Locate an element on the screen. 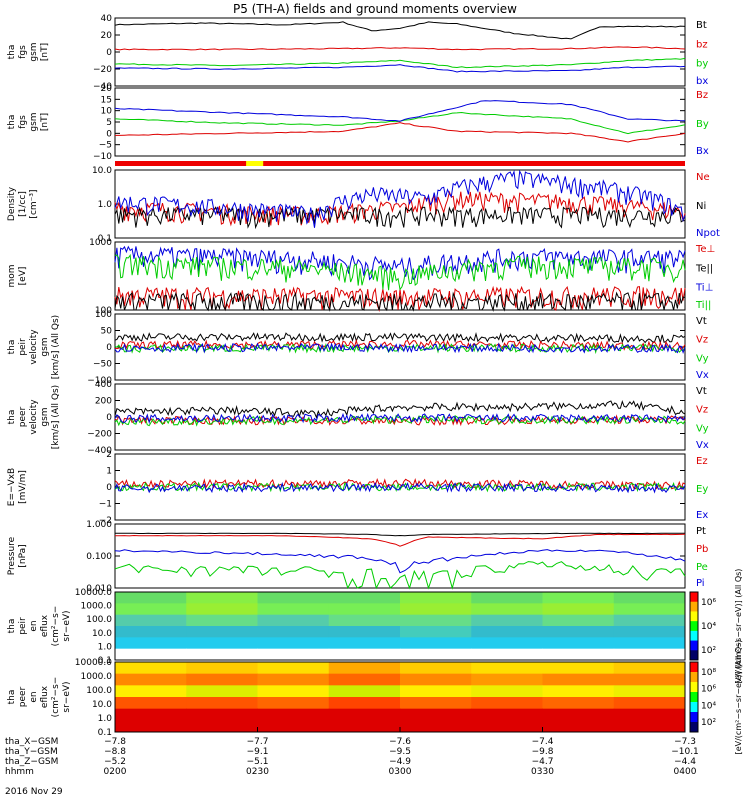 This screenshot has width=750, height=800. legend-entry: Te|| is located at coordinates (704, 268).